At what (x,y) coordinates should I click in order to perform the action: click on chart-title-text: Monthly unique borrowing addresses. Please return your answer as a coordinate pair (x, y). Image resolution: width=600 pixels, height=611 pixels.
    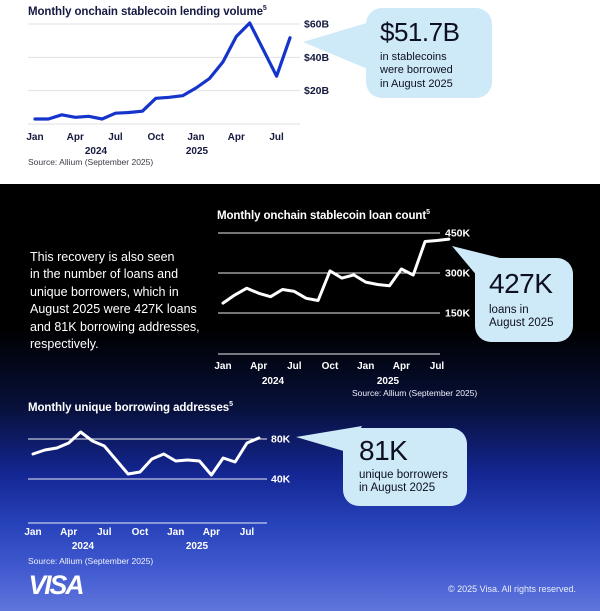
    Looking at the image, I should click on (129, 407).